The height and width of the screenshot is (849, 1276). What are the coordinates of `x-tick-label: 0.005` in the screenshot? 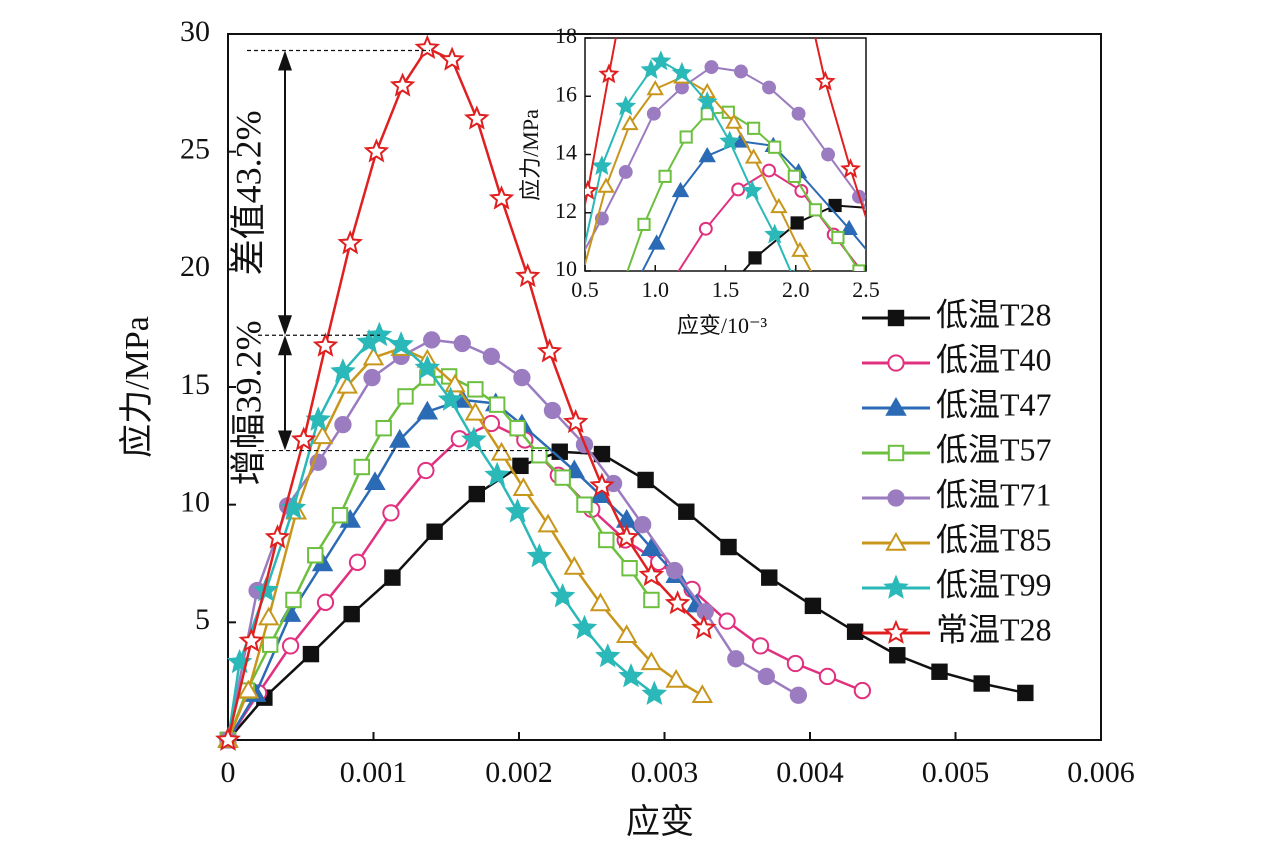 It's located at (956, 772).